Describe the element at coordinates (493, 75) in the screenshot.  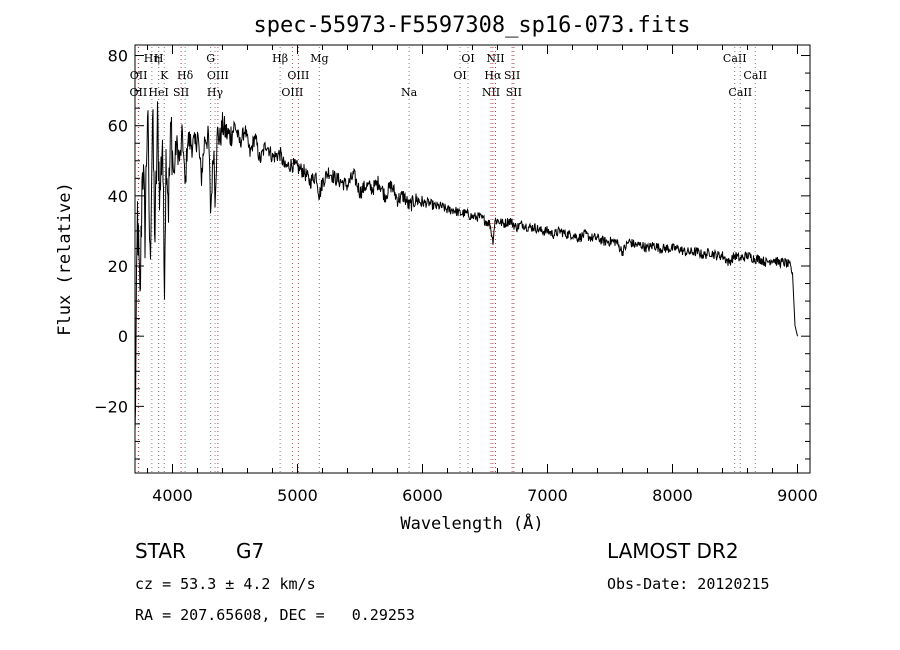
I see `line-marker-label: Hα` at that location.